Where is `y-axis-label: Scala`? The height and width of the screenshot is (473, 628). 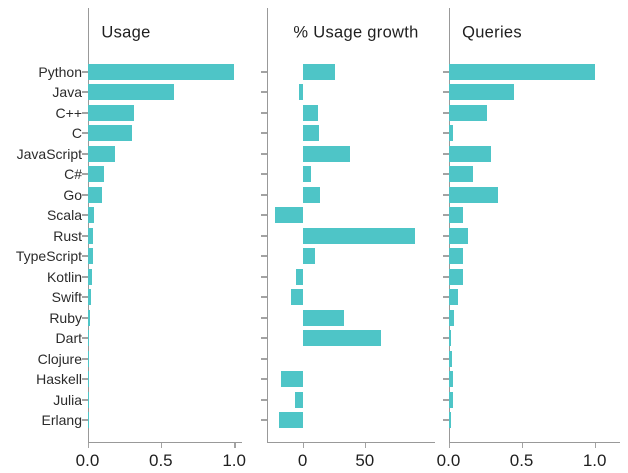 y-axis-label: Scala is located at coordinates (64, 215).